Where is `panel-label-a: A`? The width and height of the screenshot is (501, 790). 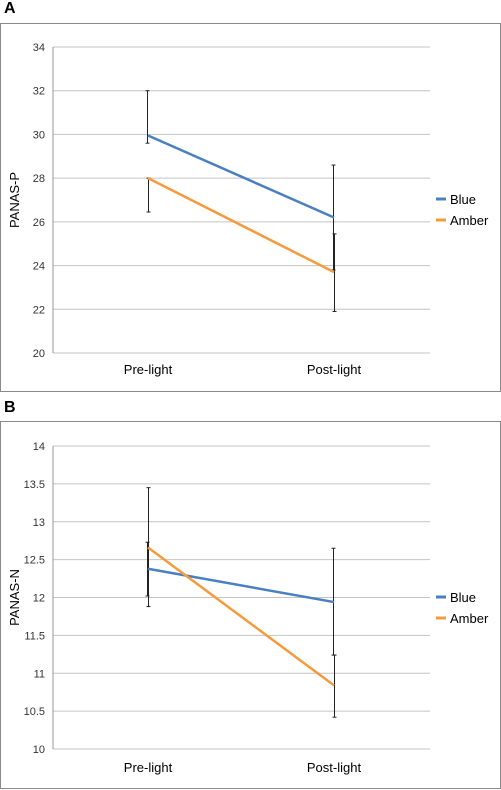 panel-label-a: A is located at coordinates (10, 8).